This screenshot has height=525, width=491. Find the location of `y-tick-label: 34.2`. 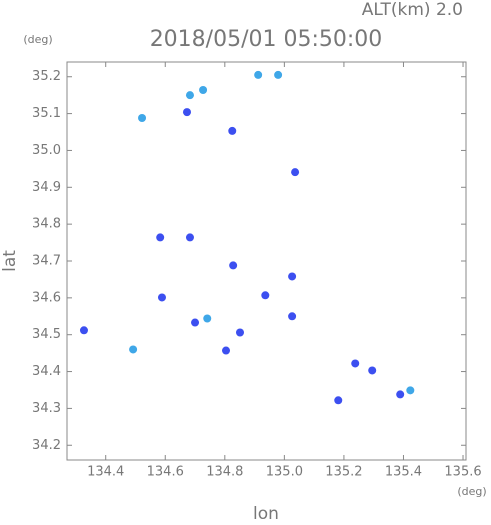

y-tick-label: 34.2 is located at coordinates (46, 445).